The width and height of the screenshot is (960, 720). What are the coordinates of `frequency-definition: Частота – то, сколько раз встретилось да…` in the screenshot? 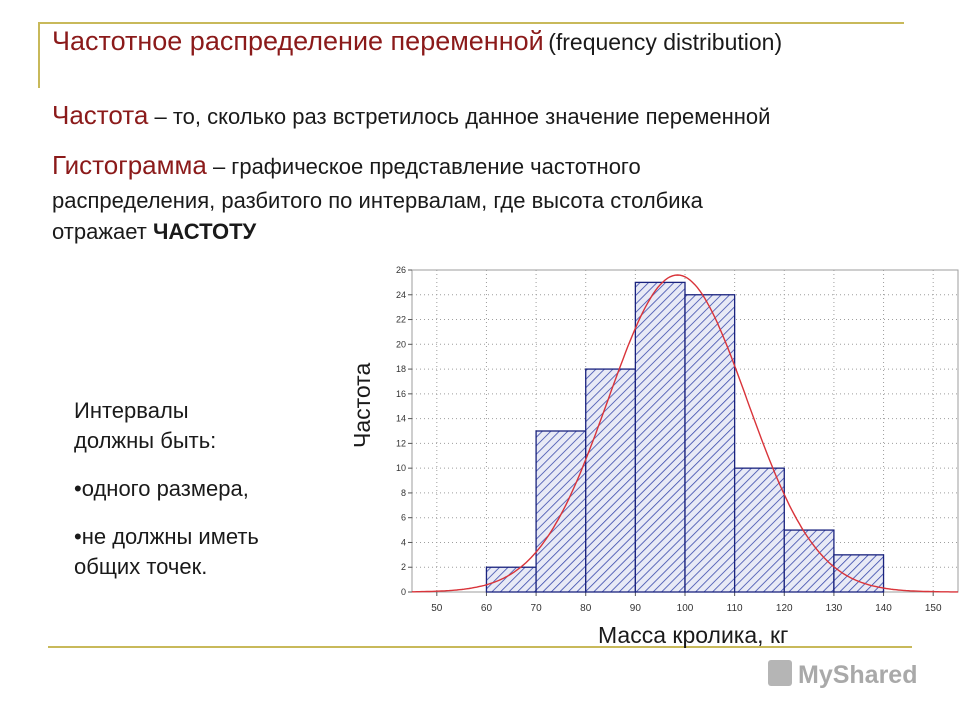 It's located at (411, 115).